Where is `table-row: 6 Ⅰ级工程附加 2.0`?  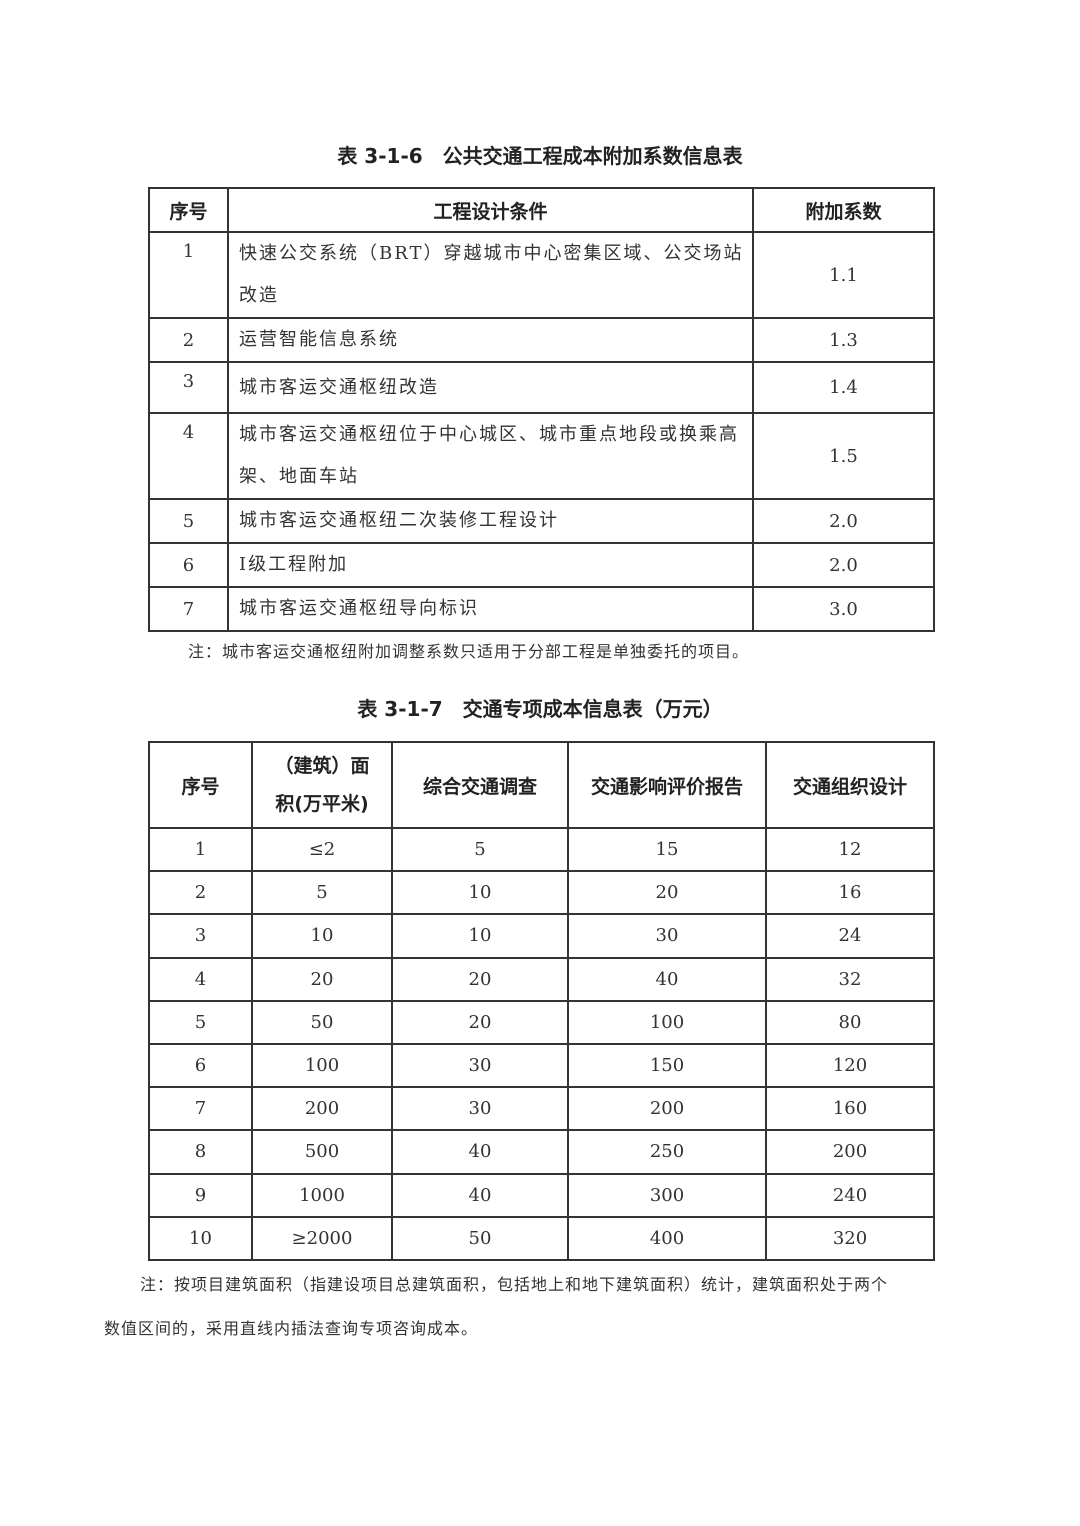 table-row: 6 Ⅰ级工程附加 2.0 is located at coordinates (541, 565).